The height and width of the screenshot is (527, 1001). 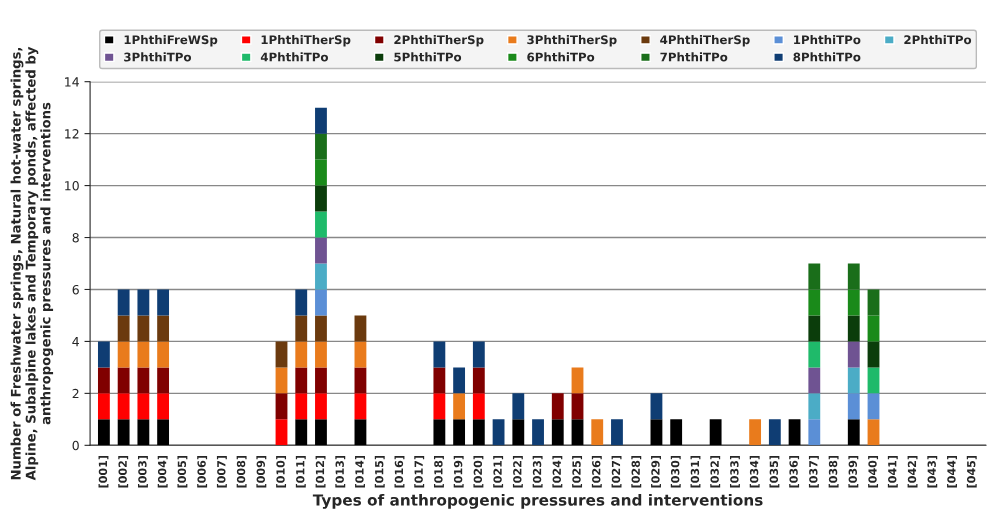 What do you see at coordinates (142, 471) in the screenshot?
I see `x-tick-label: [003]` at bounding box center [142, 471].